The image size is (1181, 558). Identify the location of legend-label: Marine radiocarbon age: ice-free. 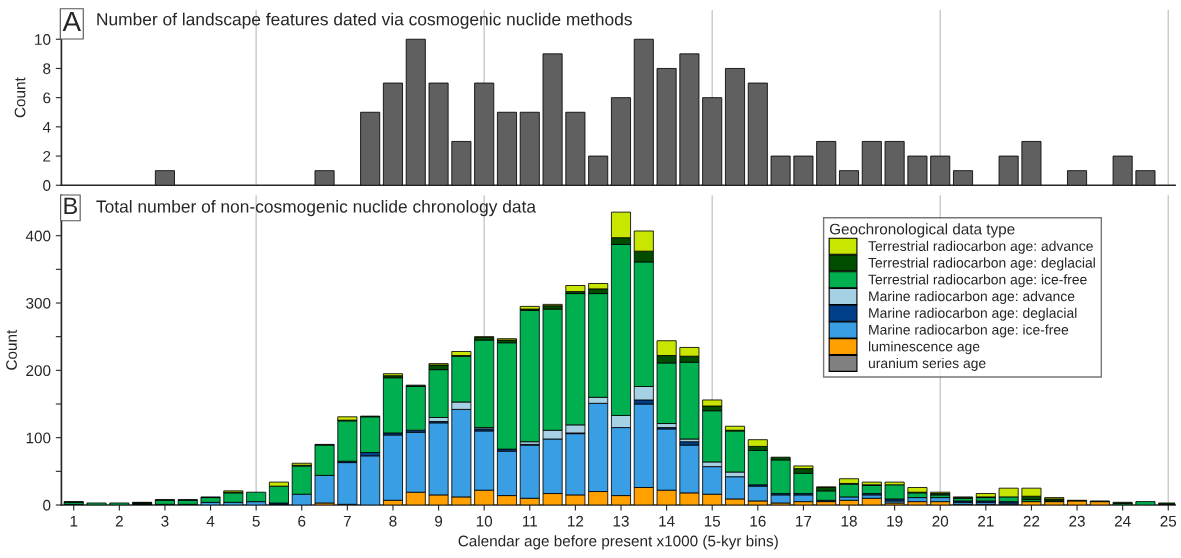
(969, 331).